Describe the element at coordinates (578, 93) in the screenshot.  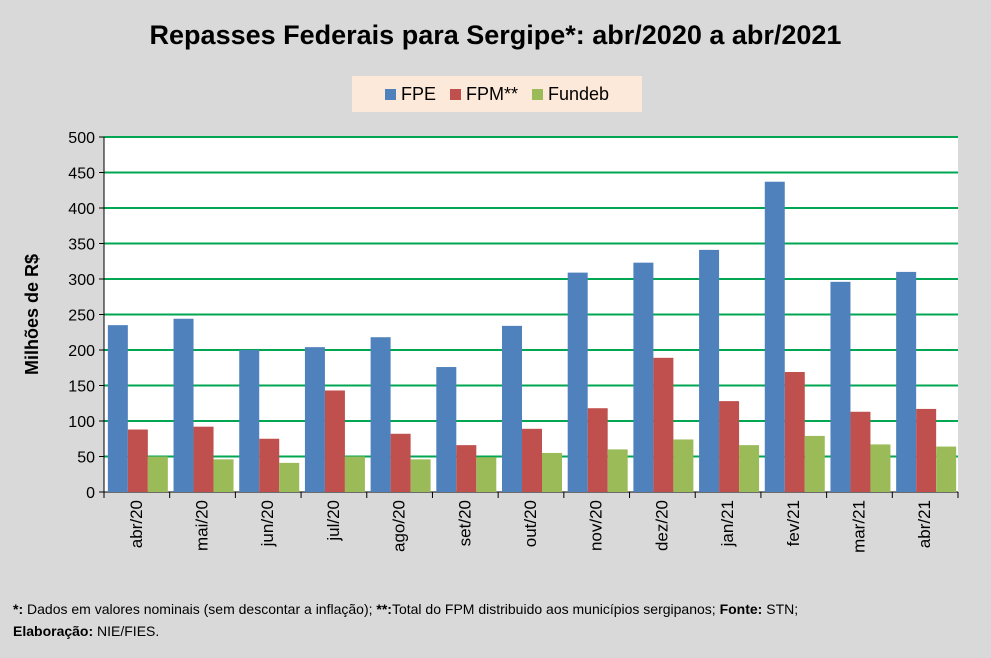
I see `legend-label-fundeb: Fundeb` at that location.